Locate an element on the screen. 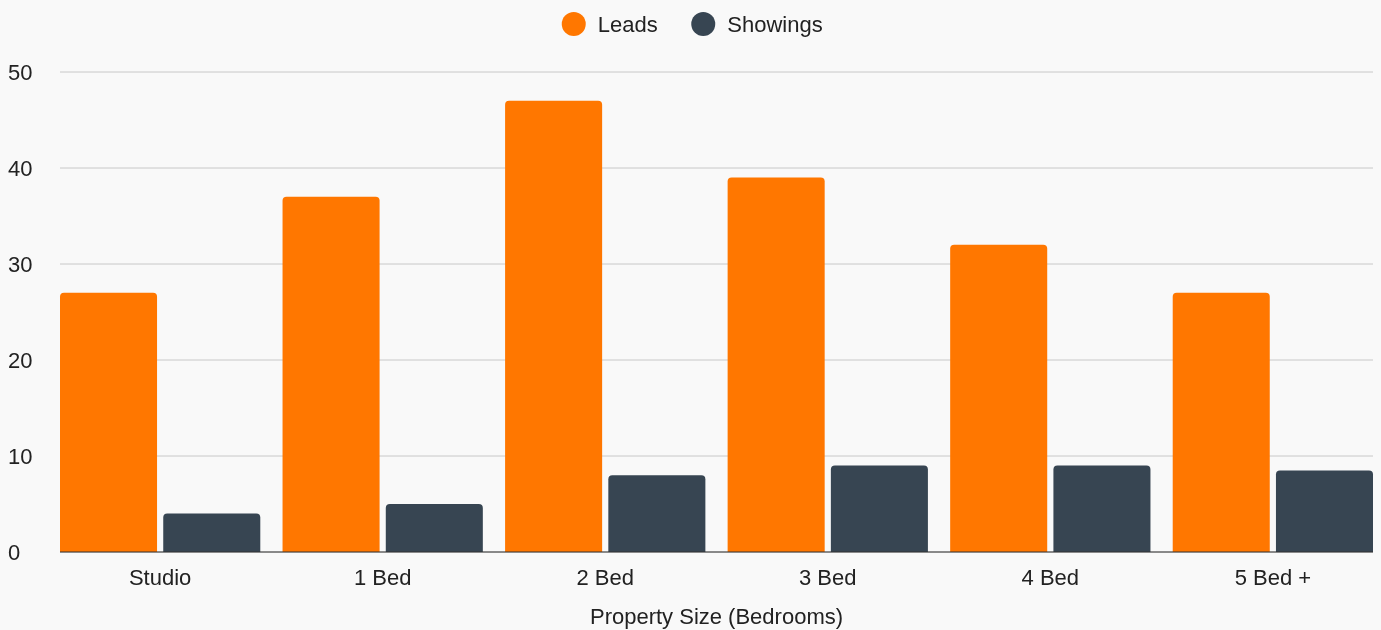 The image size is (1381, 630). y-tick-label: 40 is located at coordinates (20, 168).